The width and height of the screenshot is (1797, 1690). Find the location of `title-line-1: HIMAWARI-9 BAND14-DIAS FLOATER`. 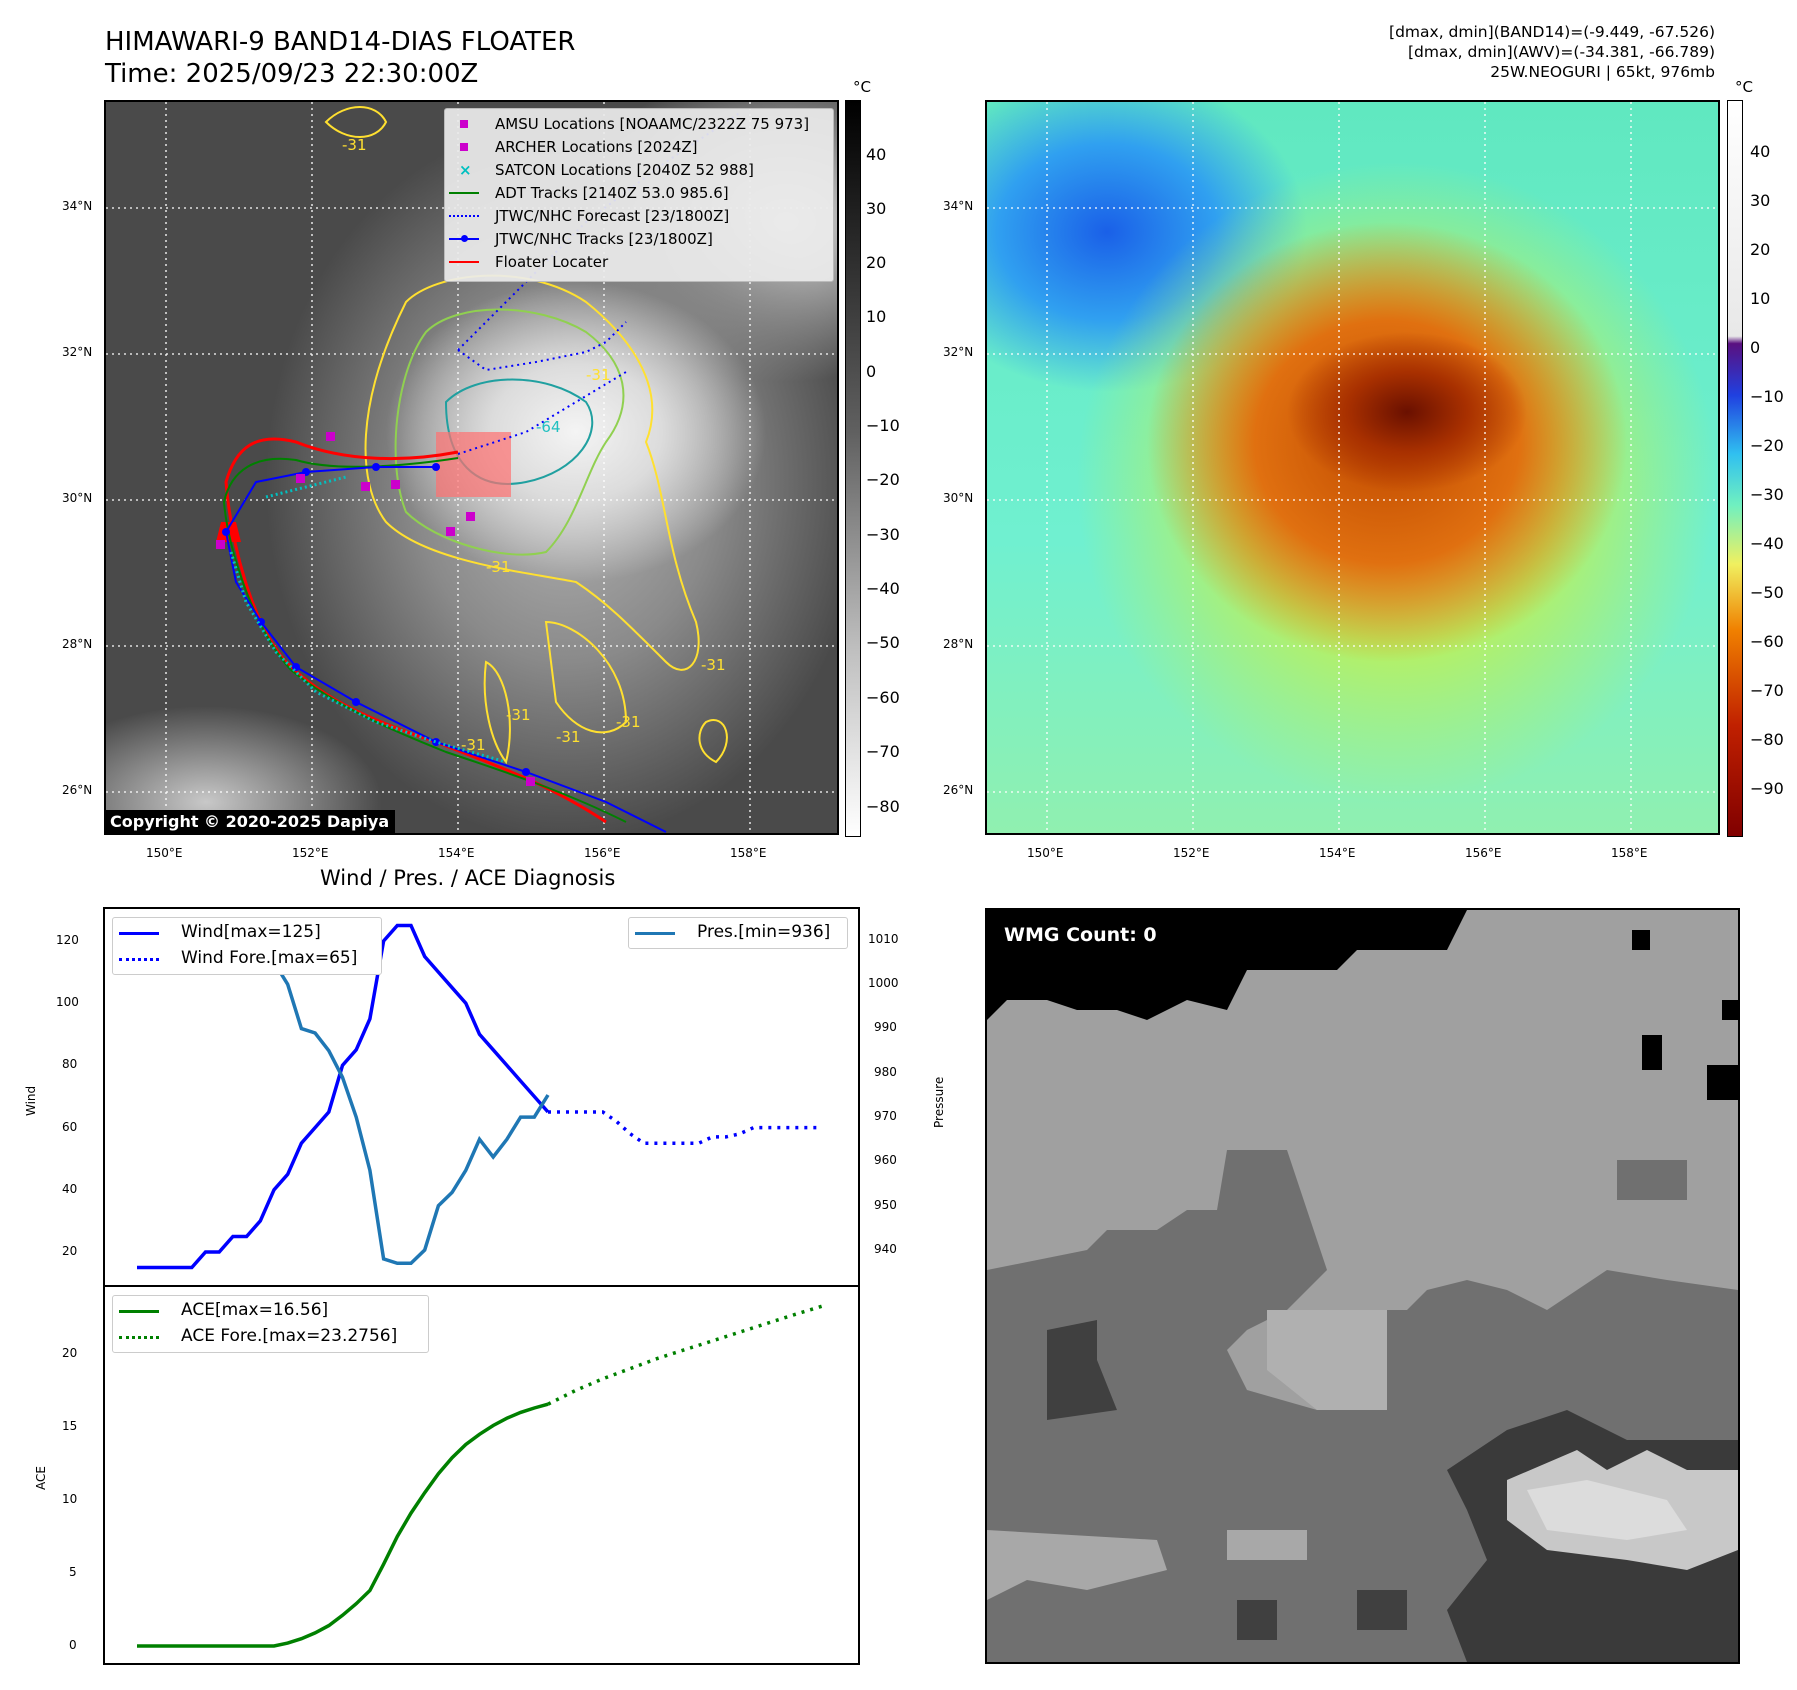

title-line-1: HIMAWARI-9 BAND14-DIAS FLOATER is located at coordinates (340, 42).